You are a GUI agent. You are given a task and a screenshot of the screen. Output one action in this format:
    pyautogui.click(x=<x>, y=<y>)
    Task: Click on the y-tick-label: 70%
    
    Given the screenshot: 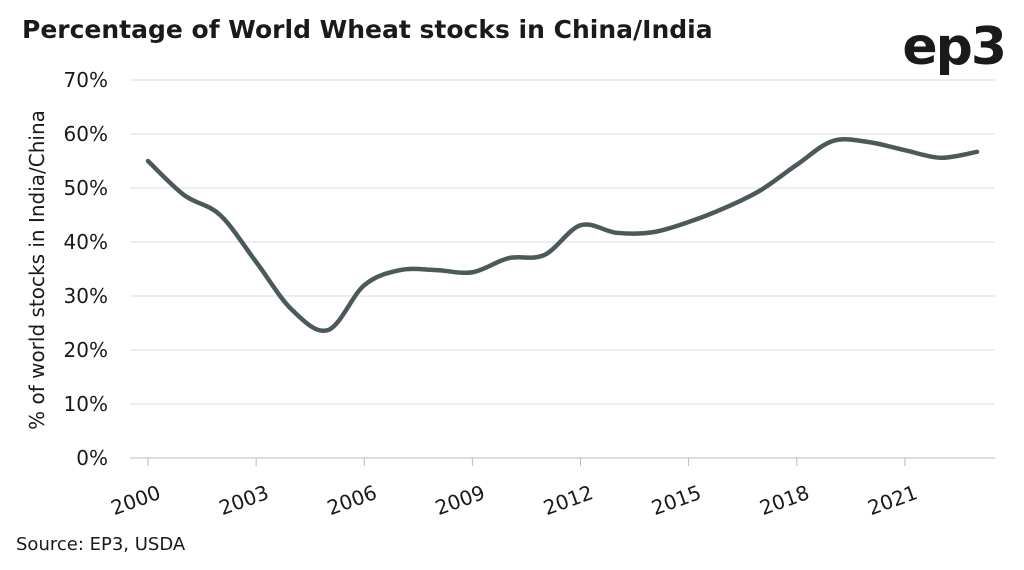 What is the action you would take?
    pyautogui.click(x=86, y=80)
    